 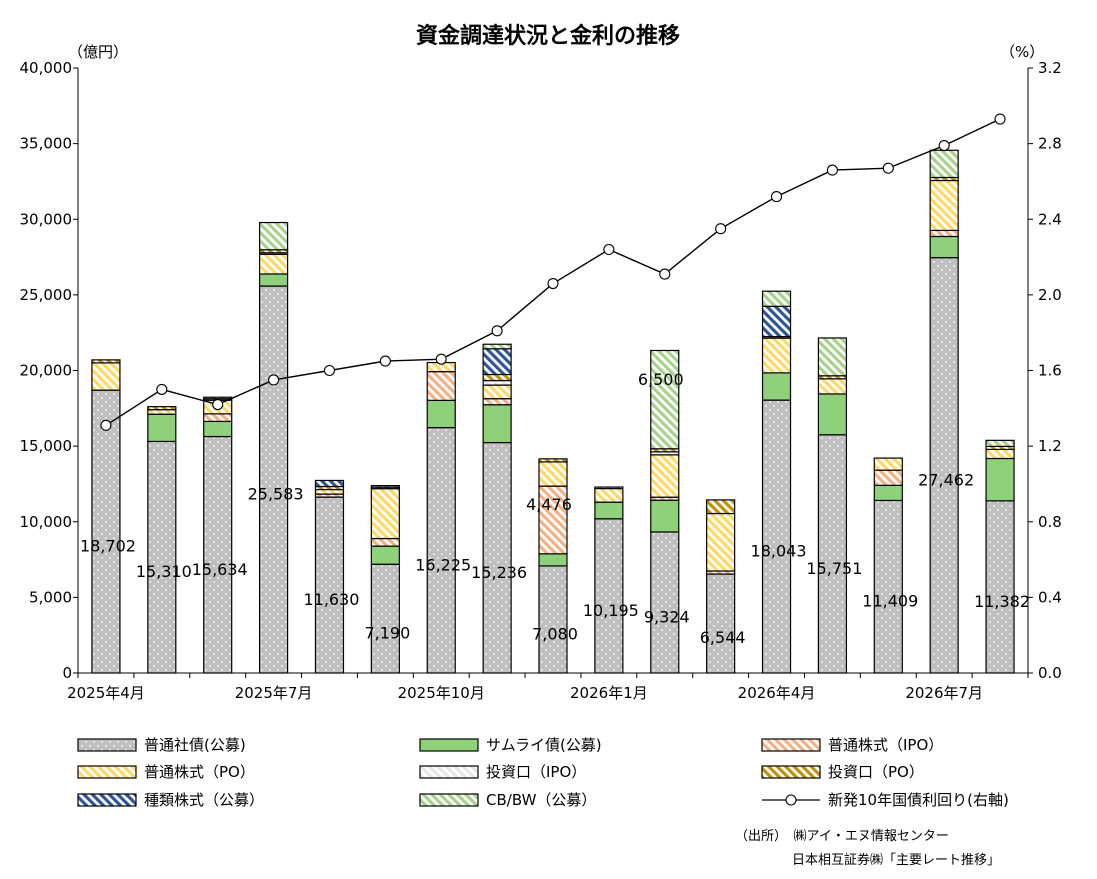 I want to click on y2-tick-label: 1.2, so click(x=1050, y=446).